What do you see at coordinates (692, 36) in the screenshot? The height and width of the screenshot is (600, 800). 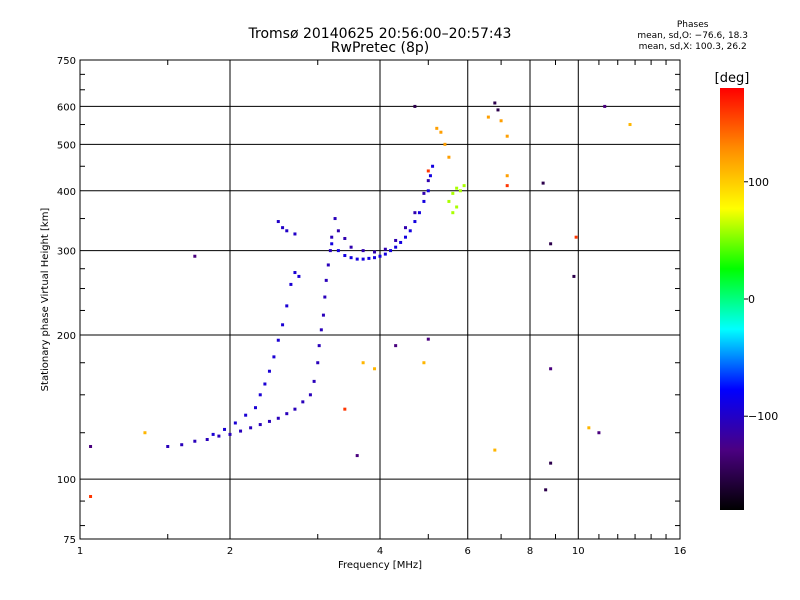 I see `phase-stats-o: mean, sd,O: −76.6, 18.3` at bounding box center [692, 36].